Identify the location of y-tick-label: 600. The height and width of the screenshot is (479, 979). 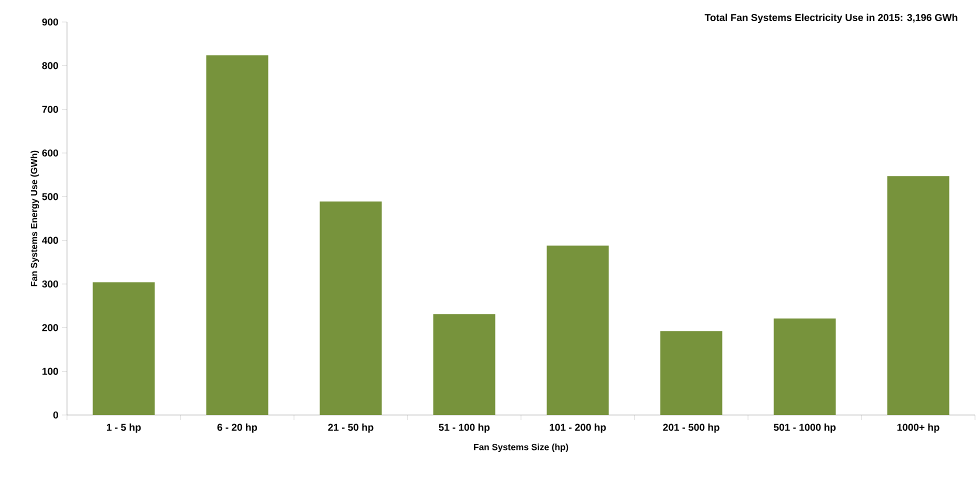
(50, 153).